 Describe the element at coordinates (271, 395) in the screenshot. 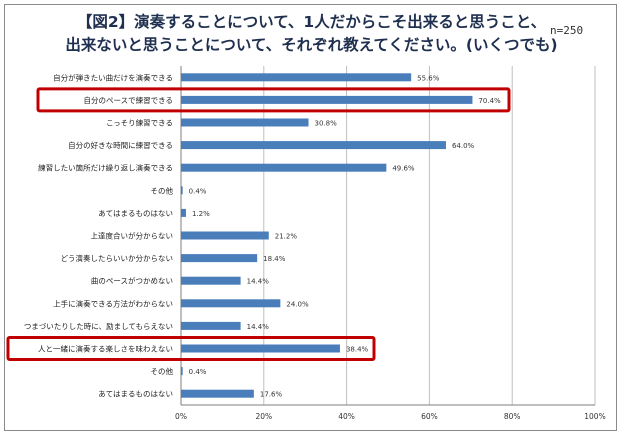

I see `data-label: 17.6%` at that location.